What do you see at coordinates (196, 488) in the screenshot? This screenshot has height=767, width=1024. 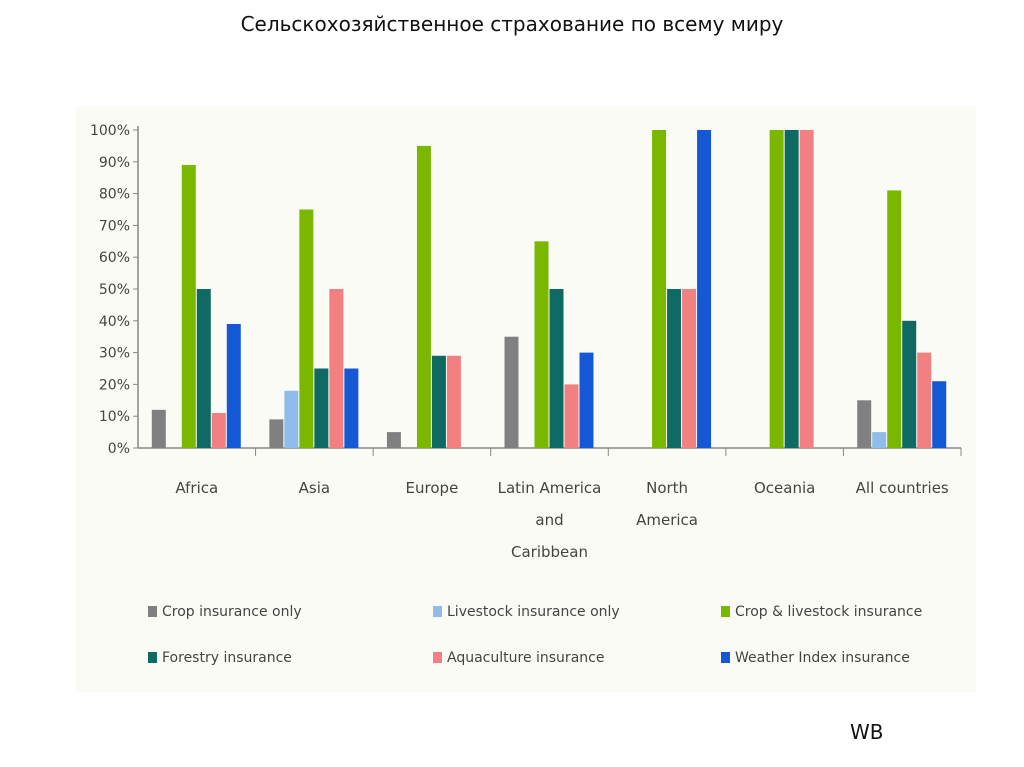 I see `category-label: Africa` at bounding box center [196, 488].